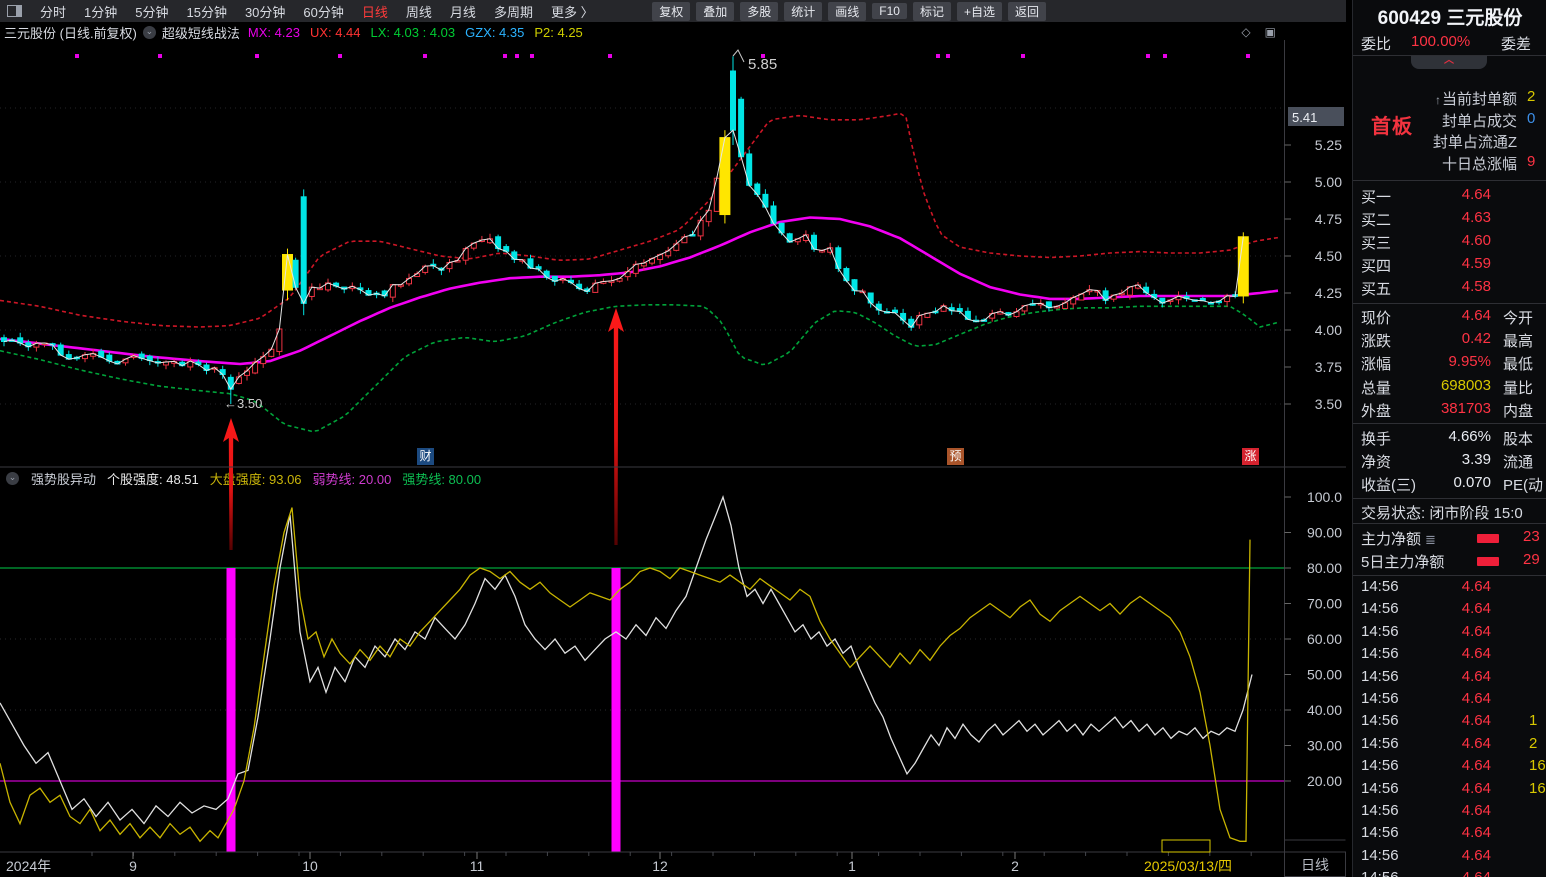  What do you see at coordinates (1449, 289) in the screenshot?
I see `bid-row: 买五 4.58` at bounding box center [1449, 289].